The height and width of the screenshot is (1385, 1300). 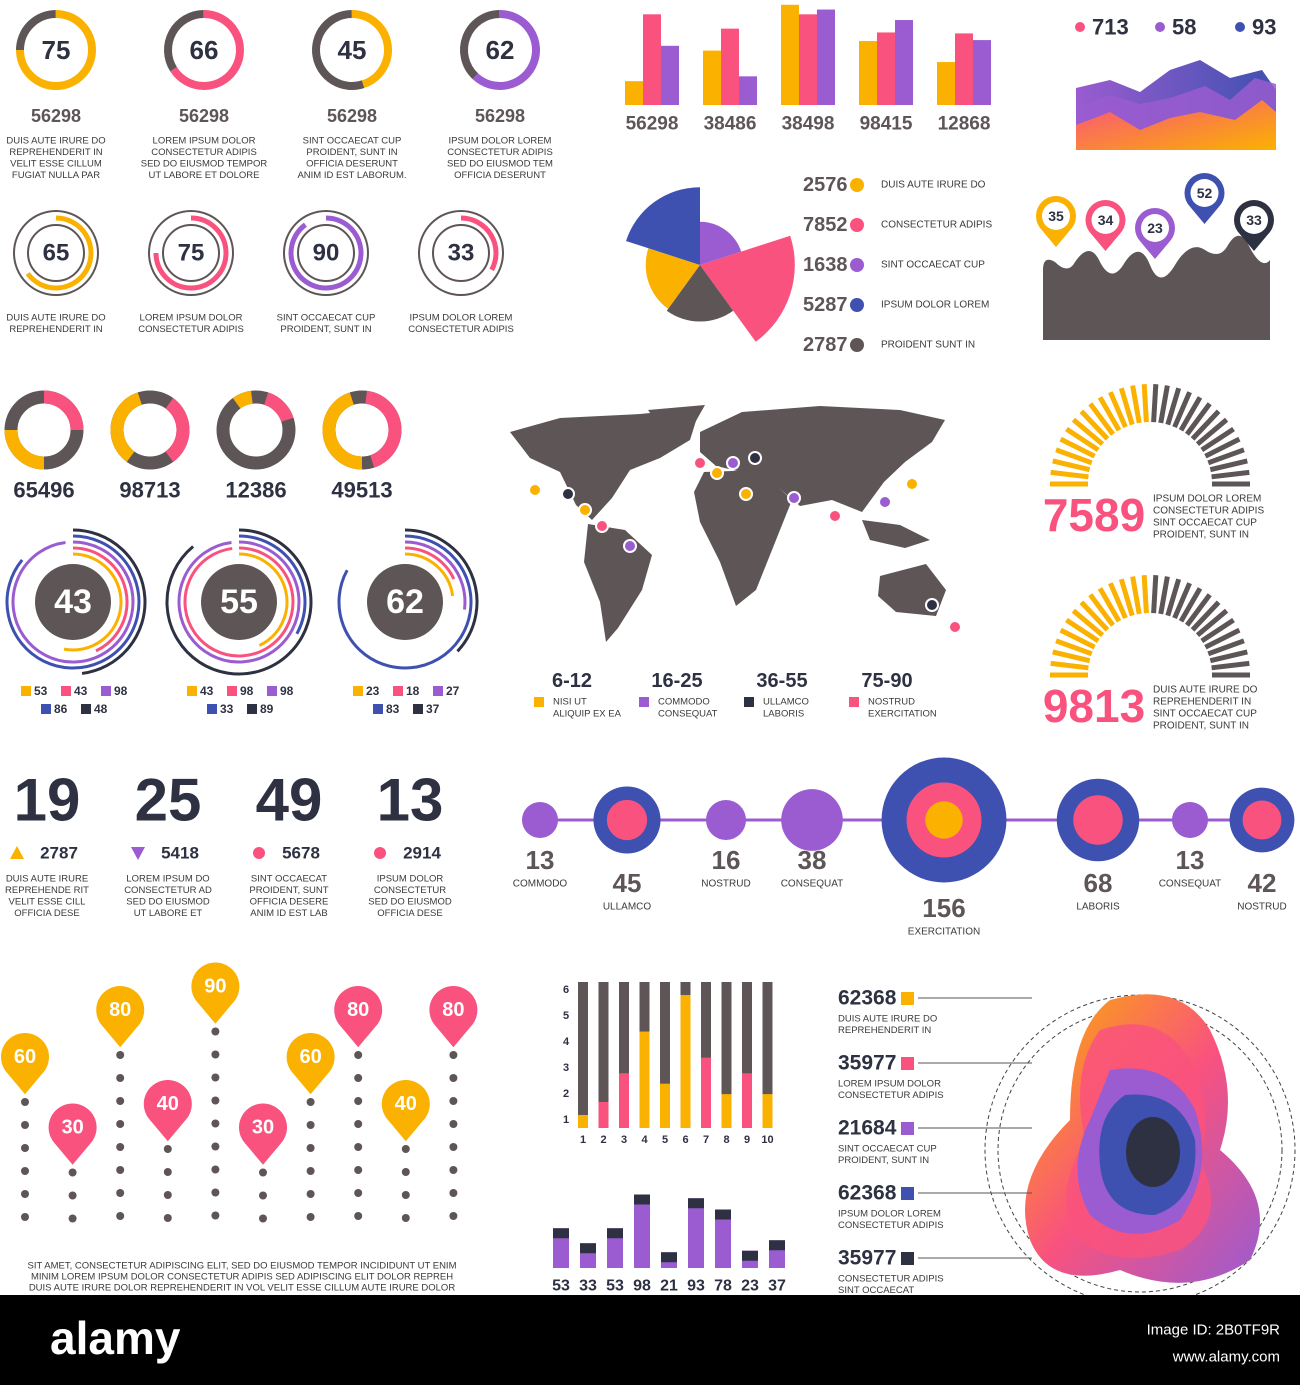 I want to click on legend-value: 21684, so click(x=867, y=1128).